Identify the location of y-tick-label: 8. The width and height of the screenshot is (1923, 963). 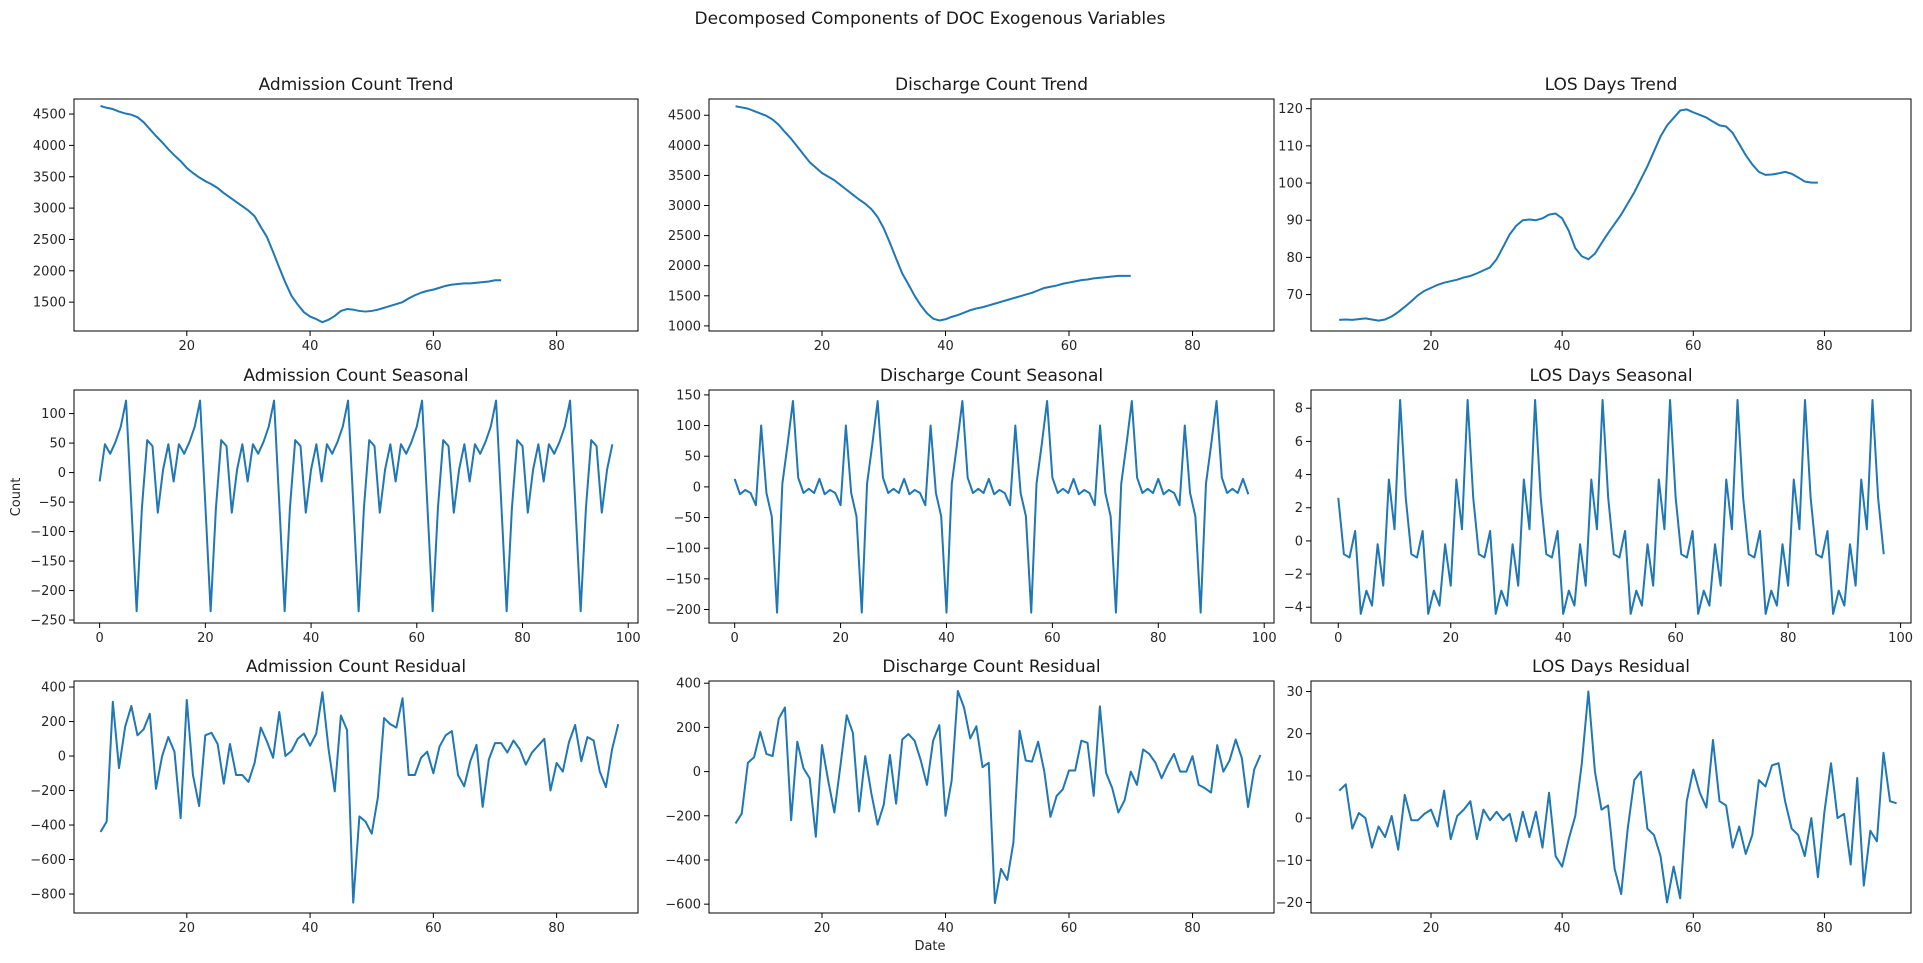
(1299, 409).